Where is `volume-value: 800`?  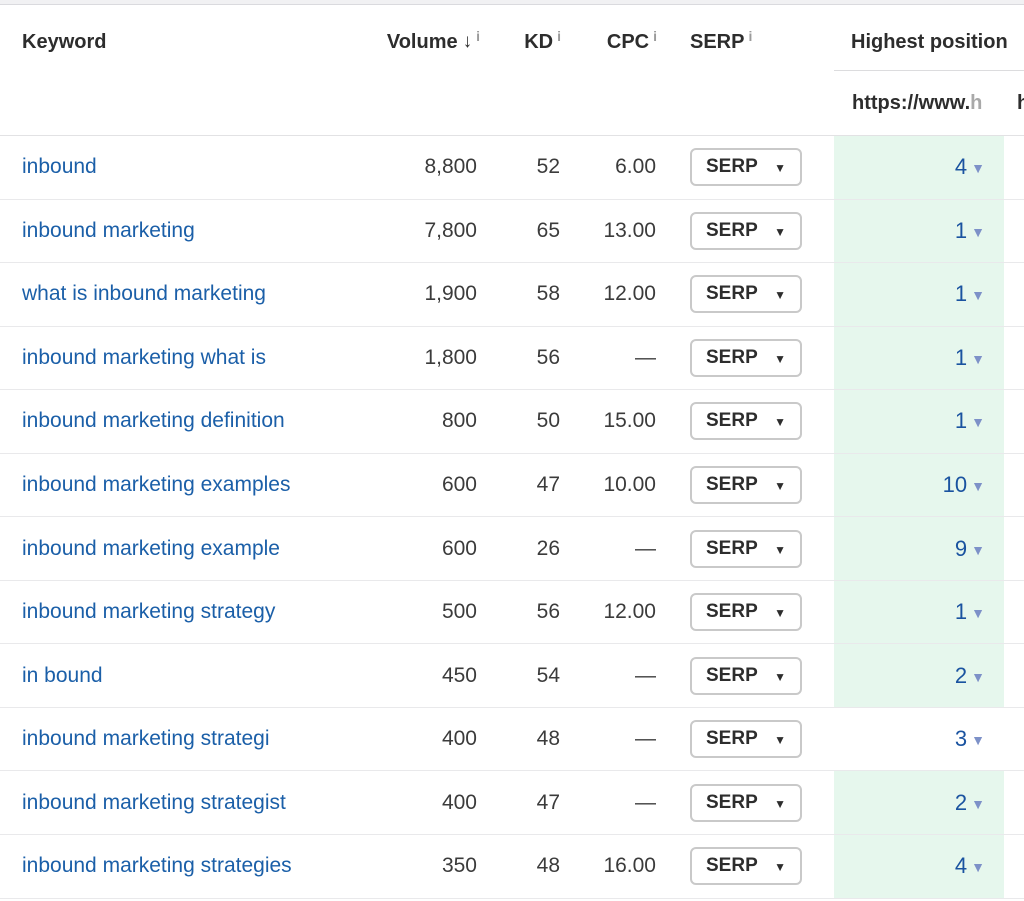
volume-value: 800 is located at coordinates (459, 421).